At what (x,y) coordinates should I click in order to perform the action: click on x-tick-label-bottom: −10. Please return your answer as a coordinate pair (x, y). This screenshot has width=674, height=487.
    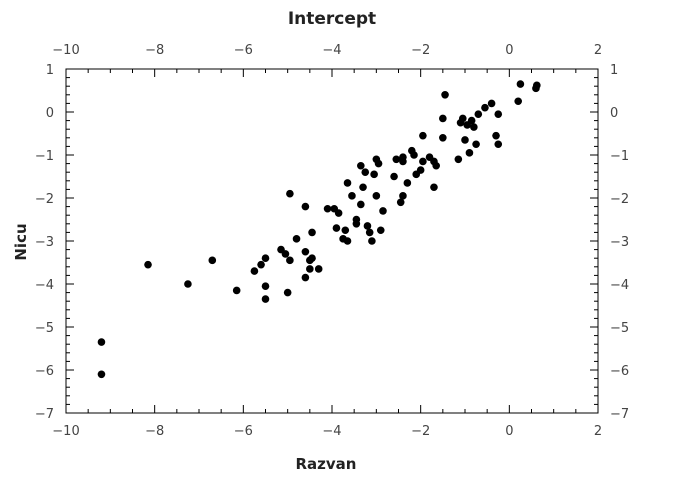
    Looking at the image, I should click on (65, 431).